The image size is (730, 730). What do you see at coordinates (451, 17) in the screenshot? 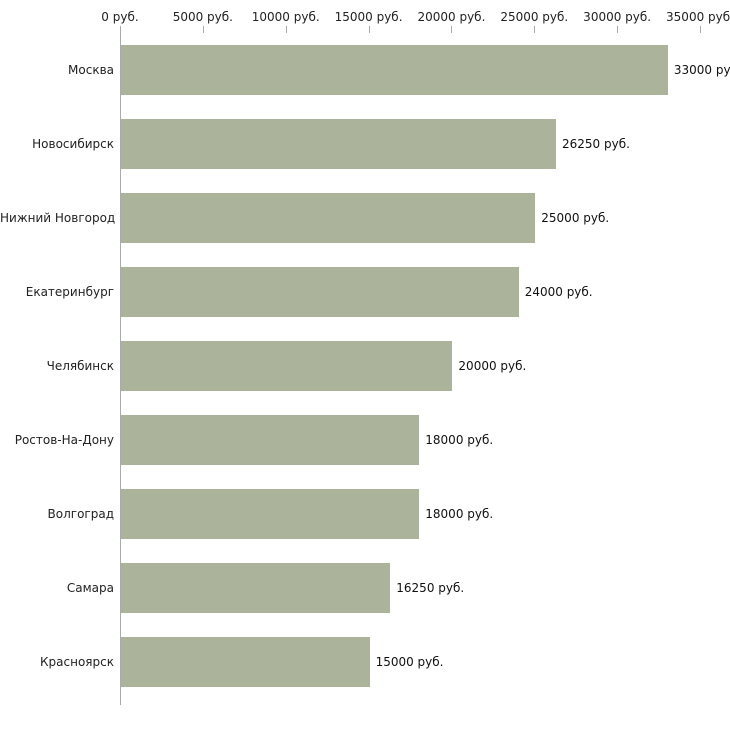
I see `x-tick-label: 20000 руб.` at bounding box center [451, 17].